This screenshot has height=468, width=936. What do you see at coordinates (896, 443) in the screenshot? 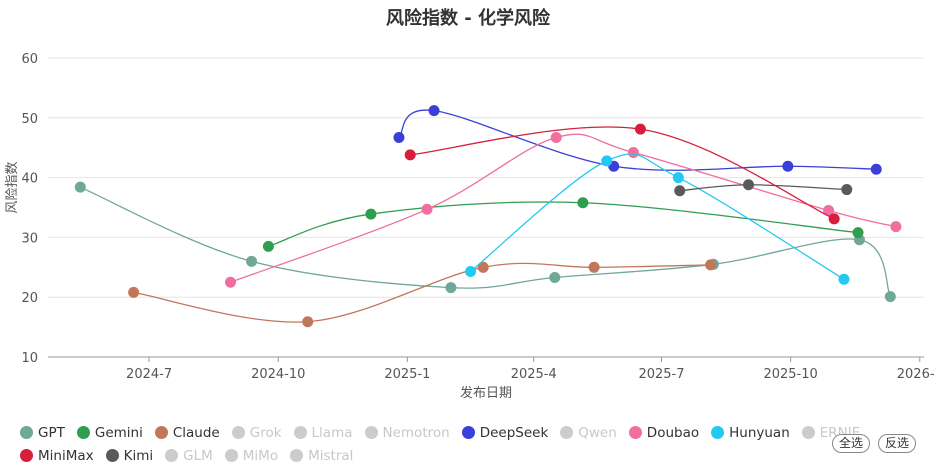
I see `invert-selection-button: 反选` at bounding box center [896, 443].